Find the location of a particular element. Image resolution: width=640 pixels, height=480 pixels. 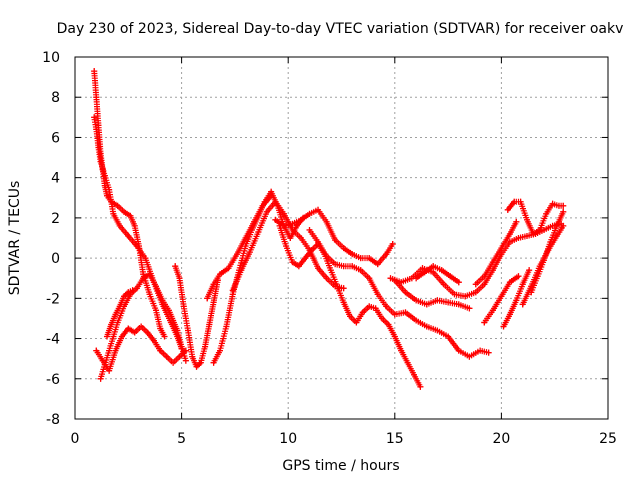

x-axis-label: GPS time / hours is located at coordinates (340, 466).